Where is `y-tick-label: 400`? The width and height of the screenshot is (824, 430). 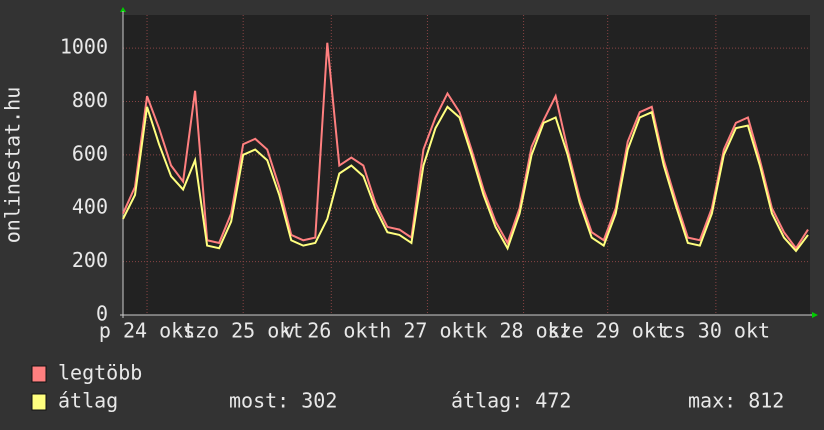 y-tick-label: 400 is located at coordinates (90, 207).